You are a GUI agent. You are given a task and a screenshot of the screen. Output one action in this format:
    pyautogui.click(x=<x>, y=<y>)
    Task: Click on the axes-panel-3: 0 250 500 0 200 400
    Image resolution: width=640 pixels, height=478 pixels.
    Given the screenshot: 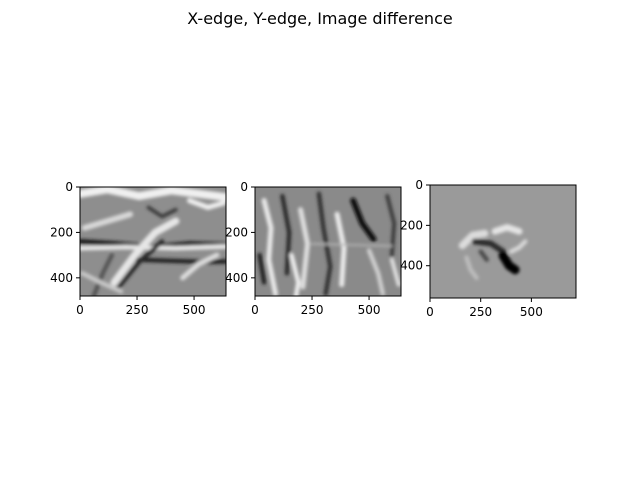 What is the action you would take?
    pyautogui.click(x=488, y=248)
    